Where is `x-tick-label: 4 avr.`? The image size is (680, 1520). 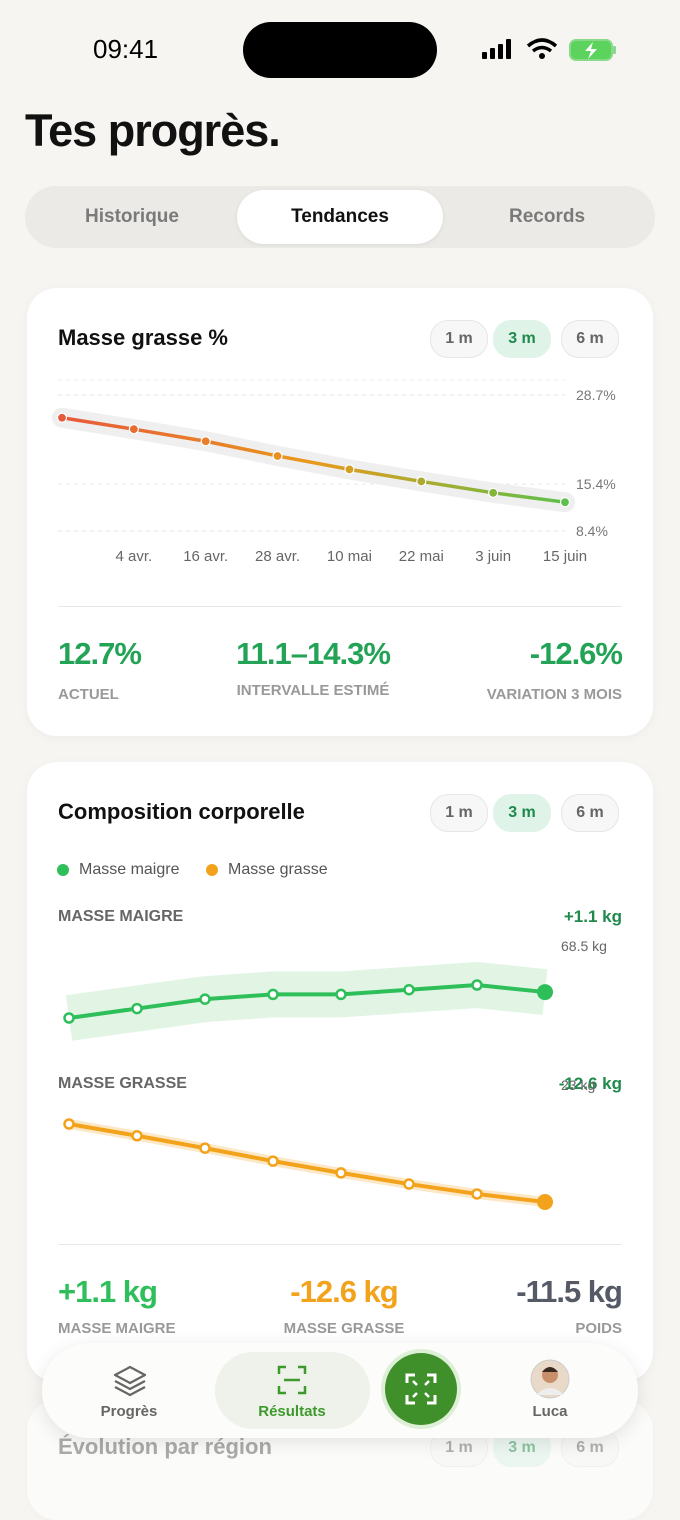
x-tick-label: 4 avr. is located at coordinates (134, 556).